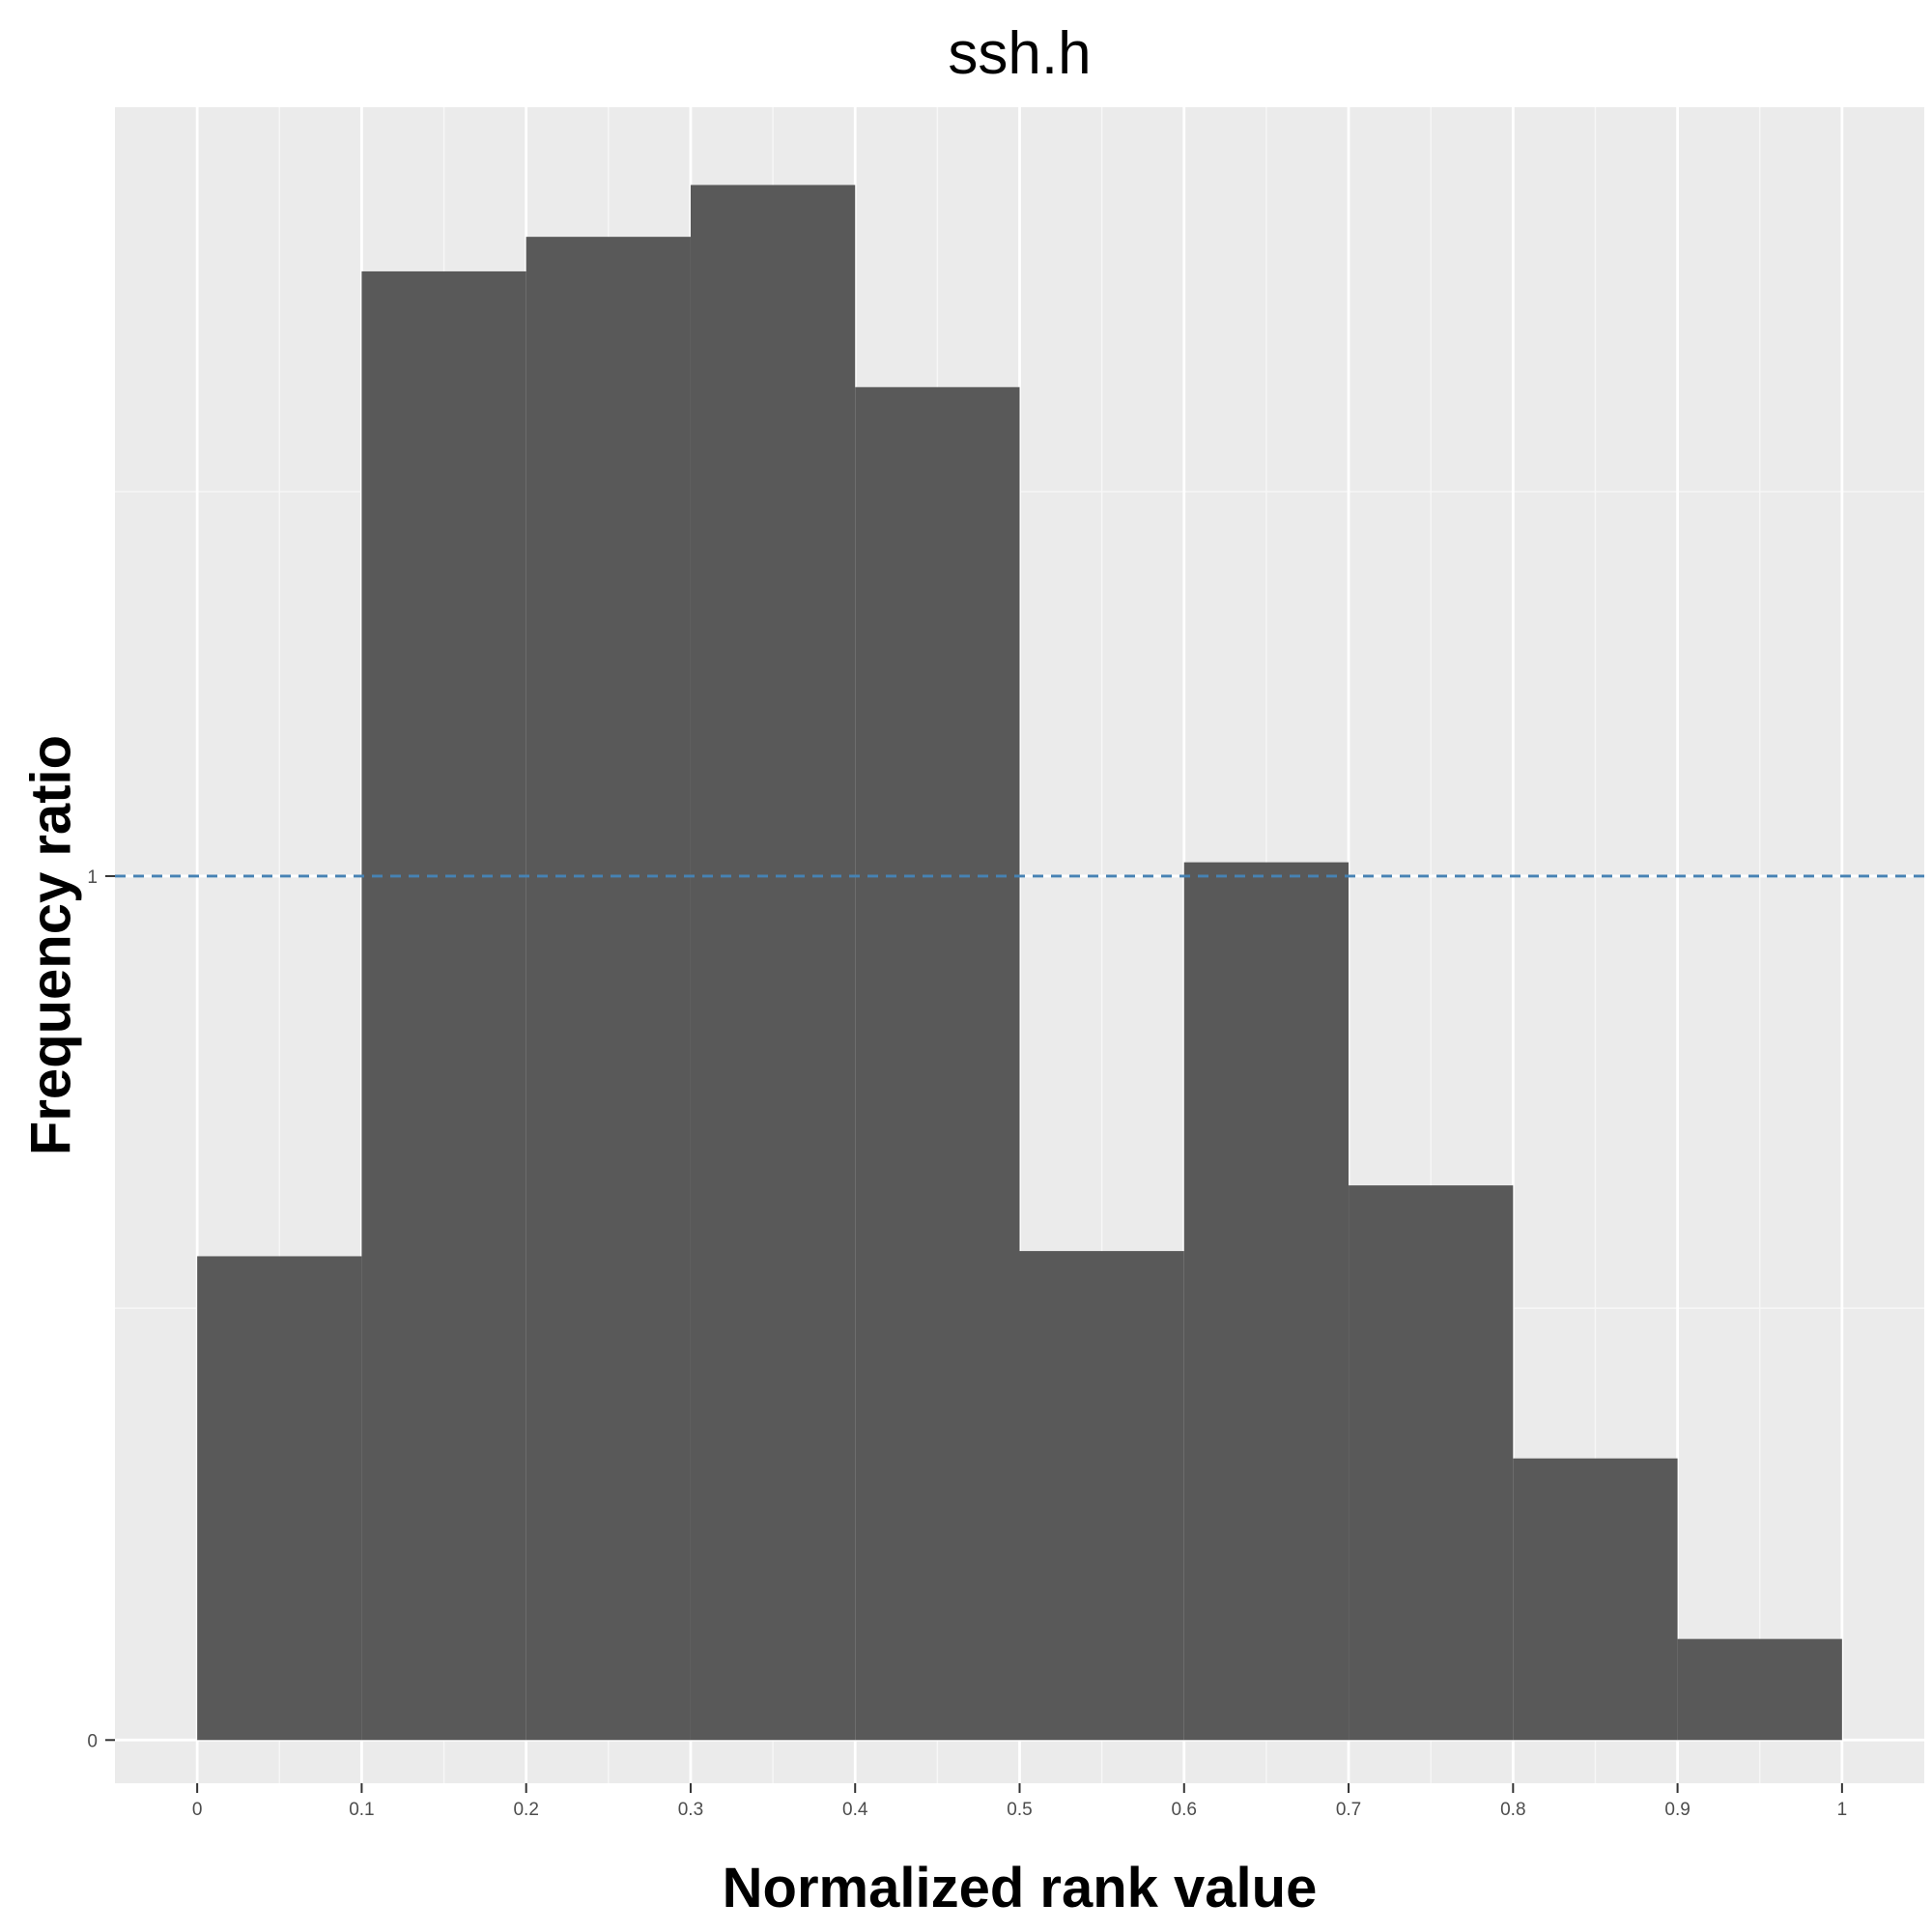 The height and width of the screenshot is (1932, 1932). Describe the element at coordinates (101, 1309) in the screenshot. I see `y-axis-ticks: 01` at that location.